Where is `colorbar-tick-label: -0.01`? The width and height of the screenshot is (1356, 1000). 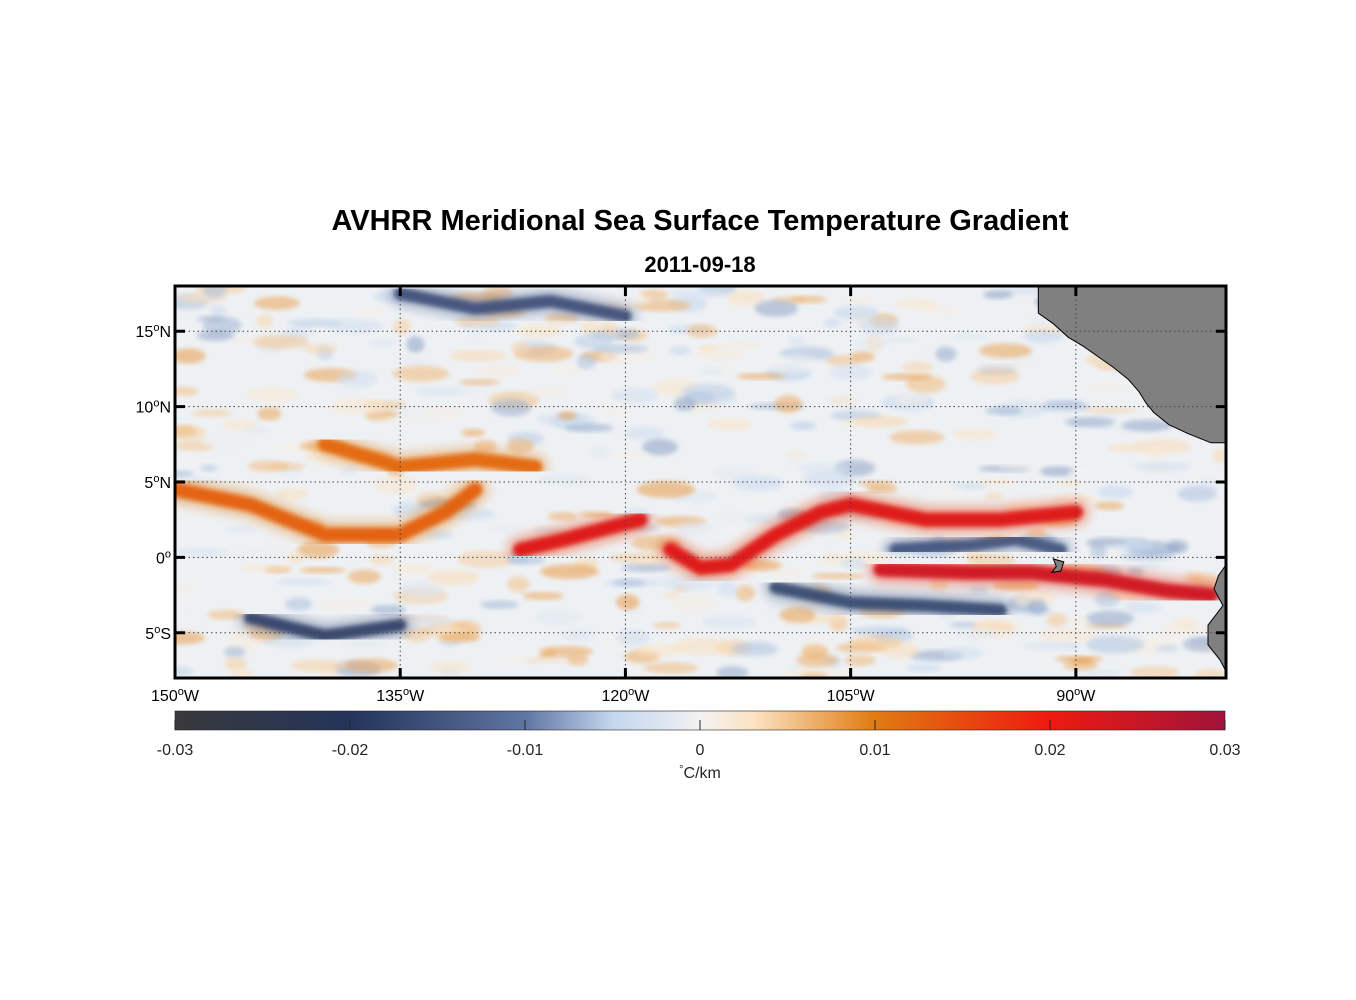
colorbar-tick-label: -0.01 is located at coordinates (525, 750).